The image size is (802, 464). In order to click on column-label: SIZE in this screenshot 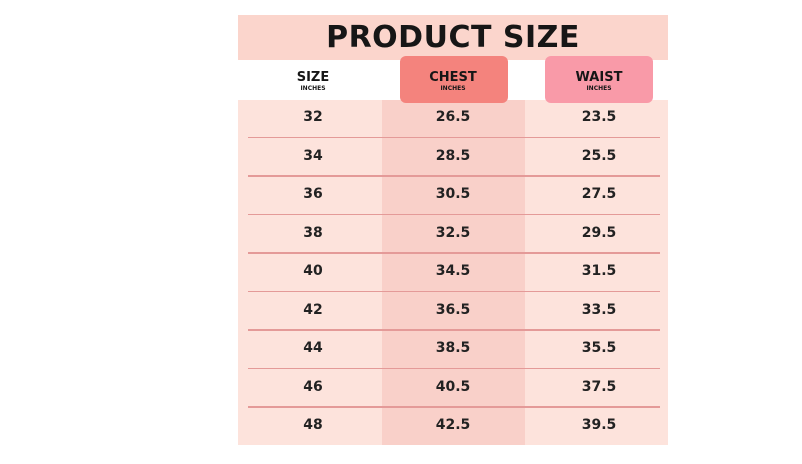, I will do `click(313, 77)`.